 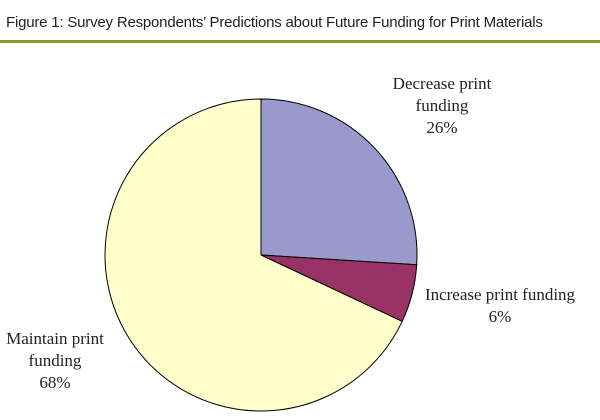 What do you see at coordinates (500, 305) in the screenshot?
I see `slice-label-1: Increase print funding 6%` at bounding box center [500, 305].